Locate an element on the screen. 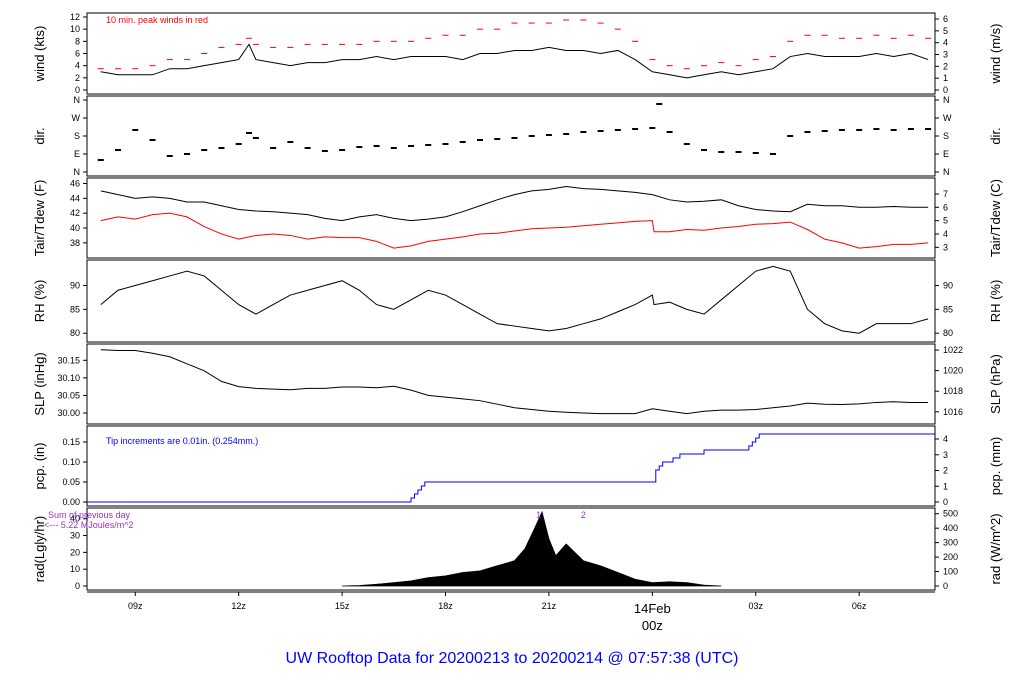 This screenshot has width=1024, height=700. wind-annotation: 10 min. peak winds in red is located at coordinates (157, 20).